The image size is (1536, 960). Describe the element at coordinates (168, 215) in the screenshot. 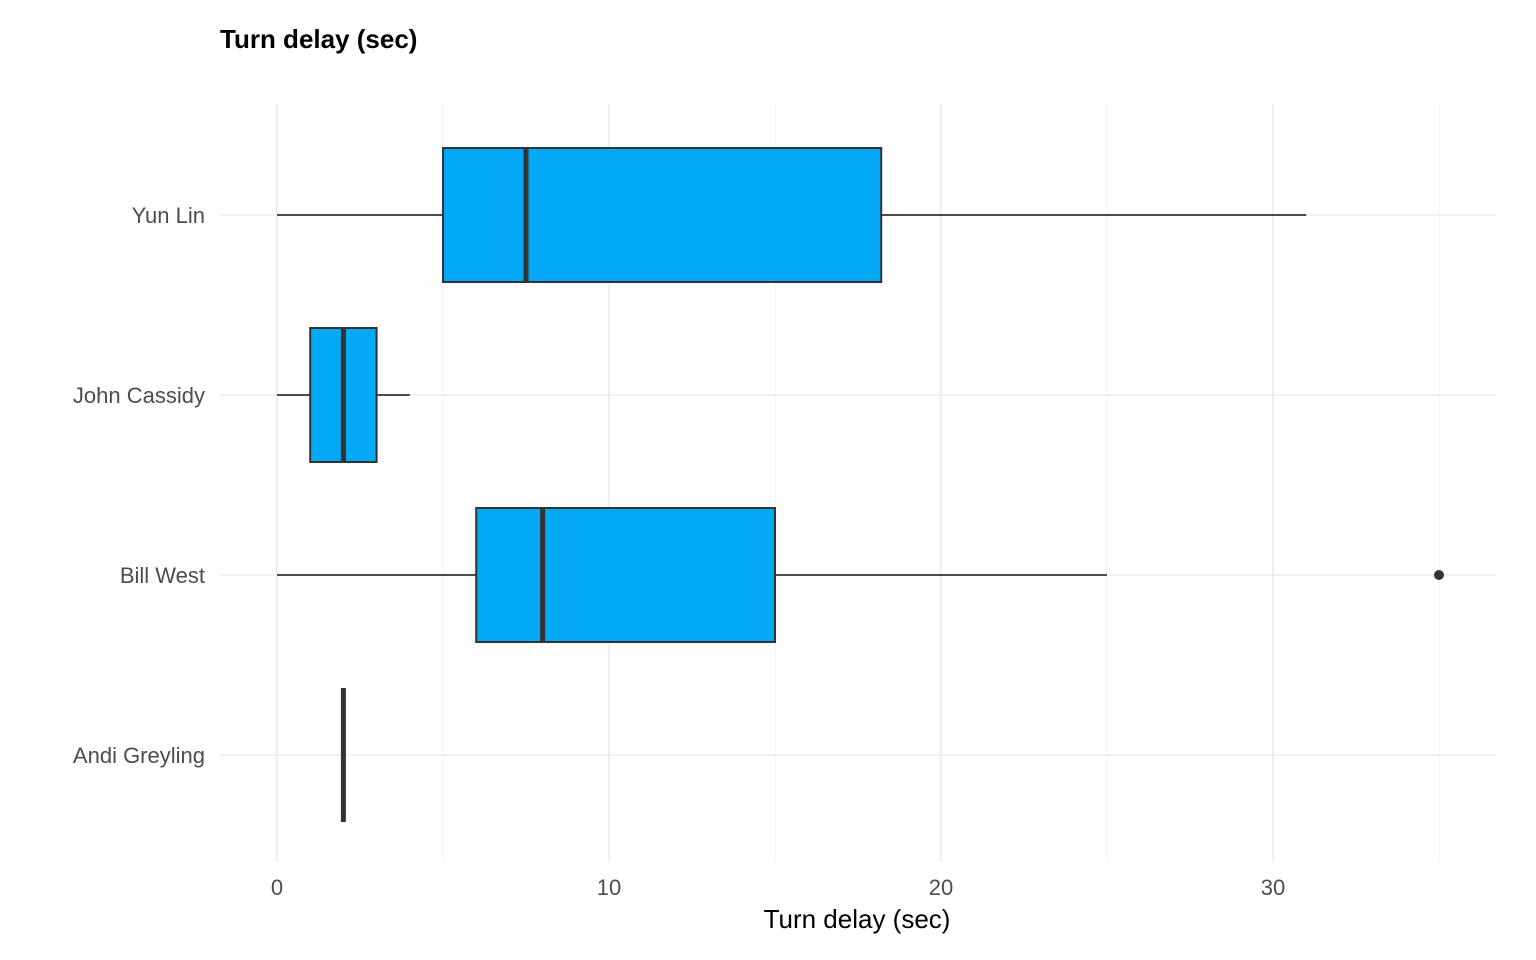

I see `category-label: Yun Lin` at that location.